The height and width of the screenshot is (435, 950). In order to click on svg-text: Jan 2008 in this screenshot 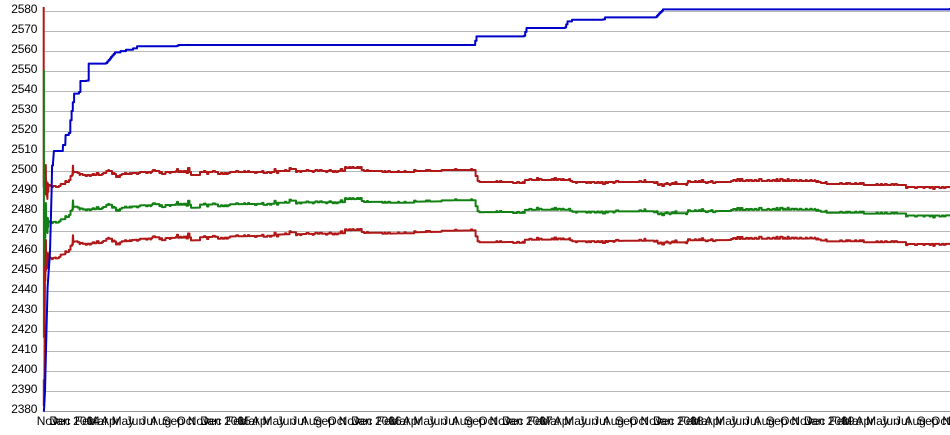, I will do `click(679, 421)`.